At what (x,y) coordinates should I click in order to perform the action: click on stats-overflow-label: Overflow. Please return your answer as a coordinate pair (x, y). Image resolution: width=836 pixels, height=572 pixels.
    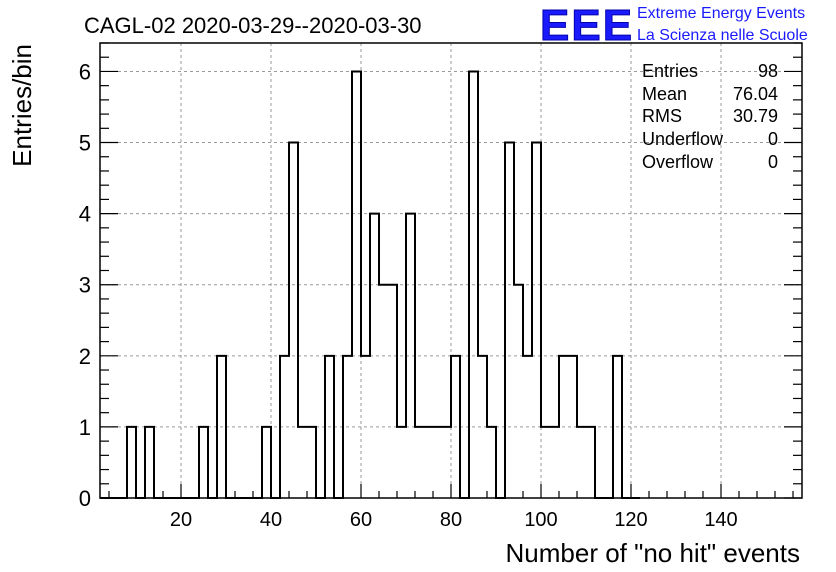
    Looking at the image, I should click on (678, 162).